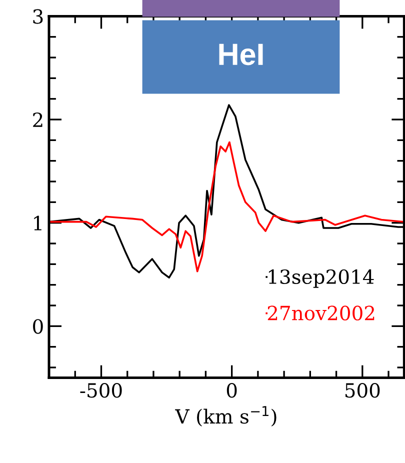  What do you see at coordinates (363, 390) in the screenshot?
I see `x-tick-label: 500` at bounding box center [363, 390].